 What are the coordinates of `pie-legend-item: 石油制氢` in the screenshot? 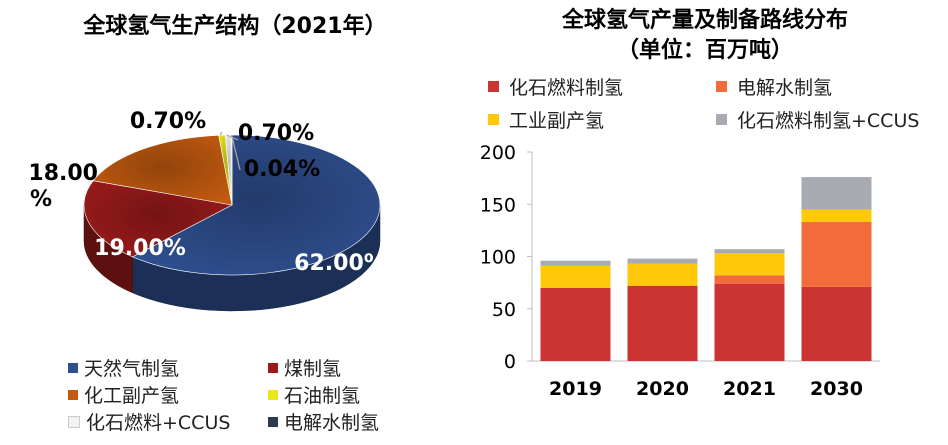 It's located at (314, 394).